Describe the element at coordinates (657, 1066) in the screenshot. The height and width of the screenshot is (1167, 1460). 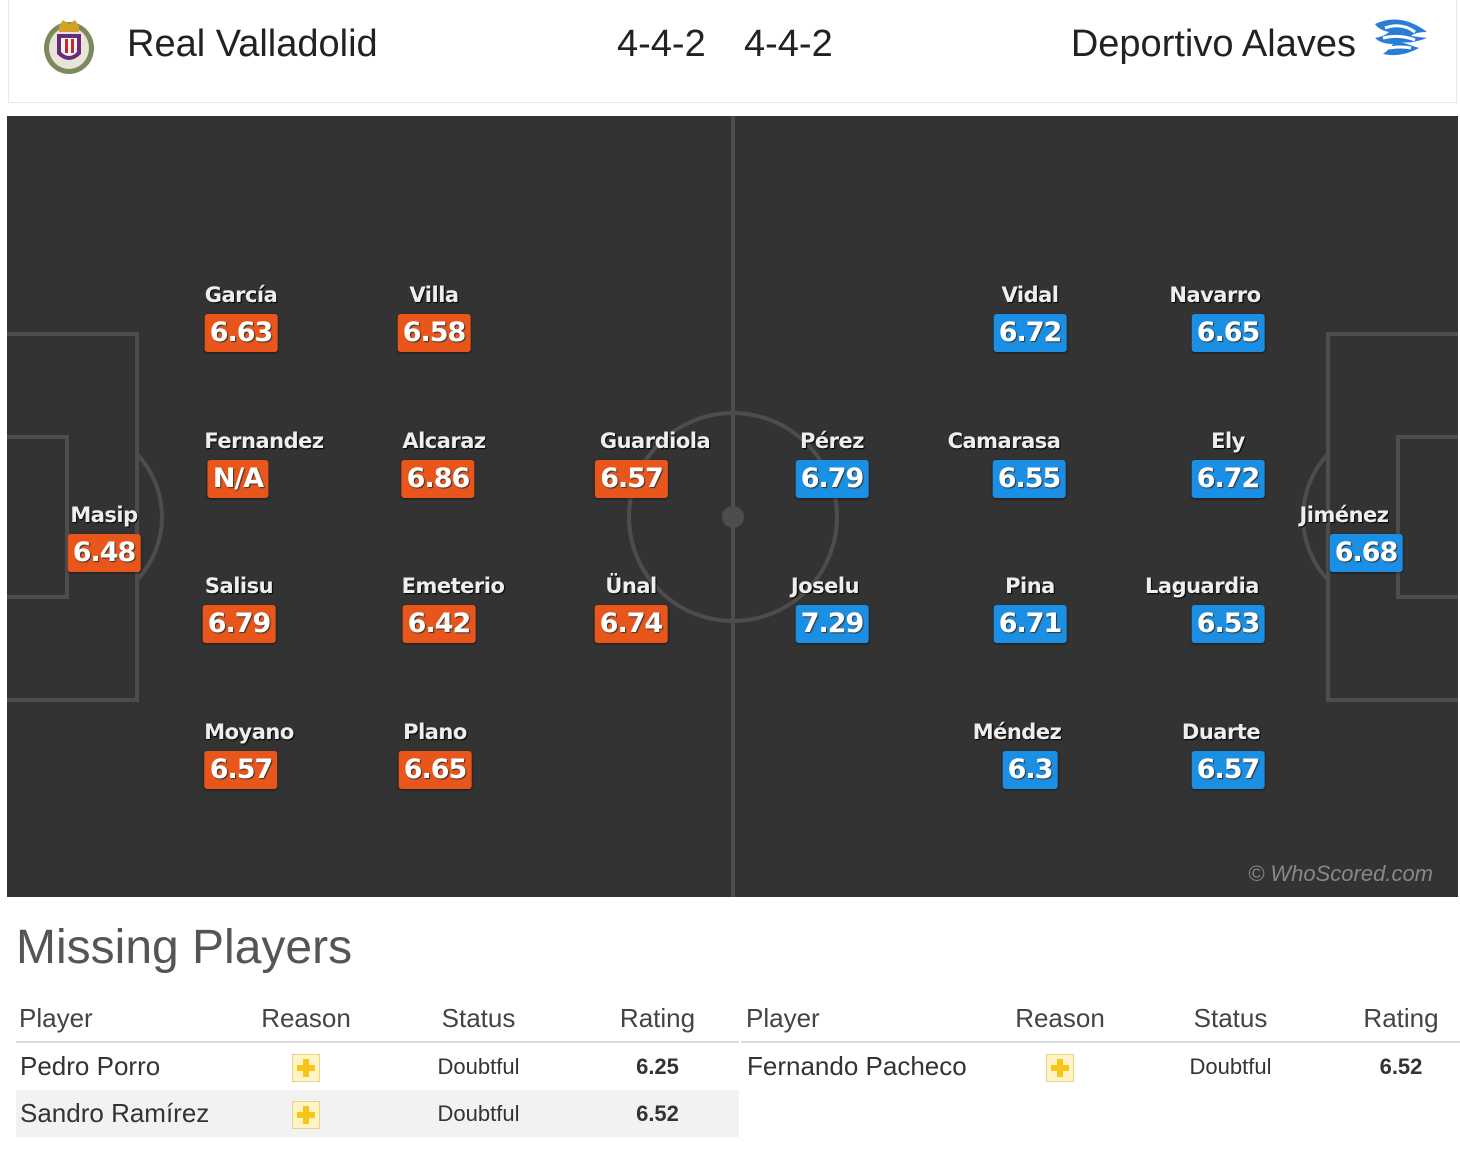
I see `missing-rating: 6.25` at that location.